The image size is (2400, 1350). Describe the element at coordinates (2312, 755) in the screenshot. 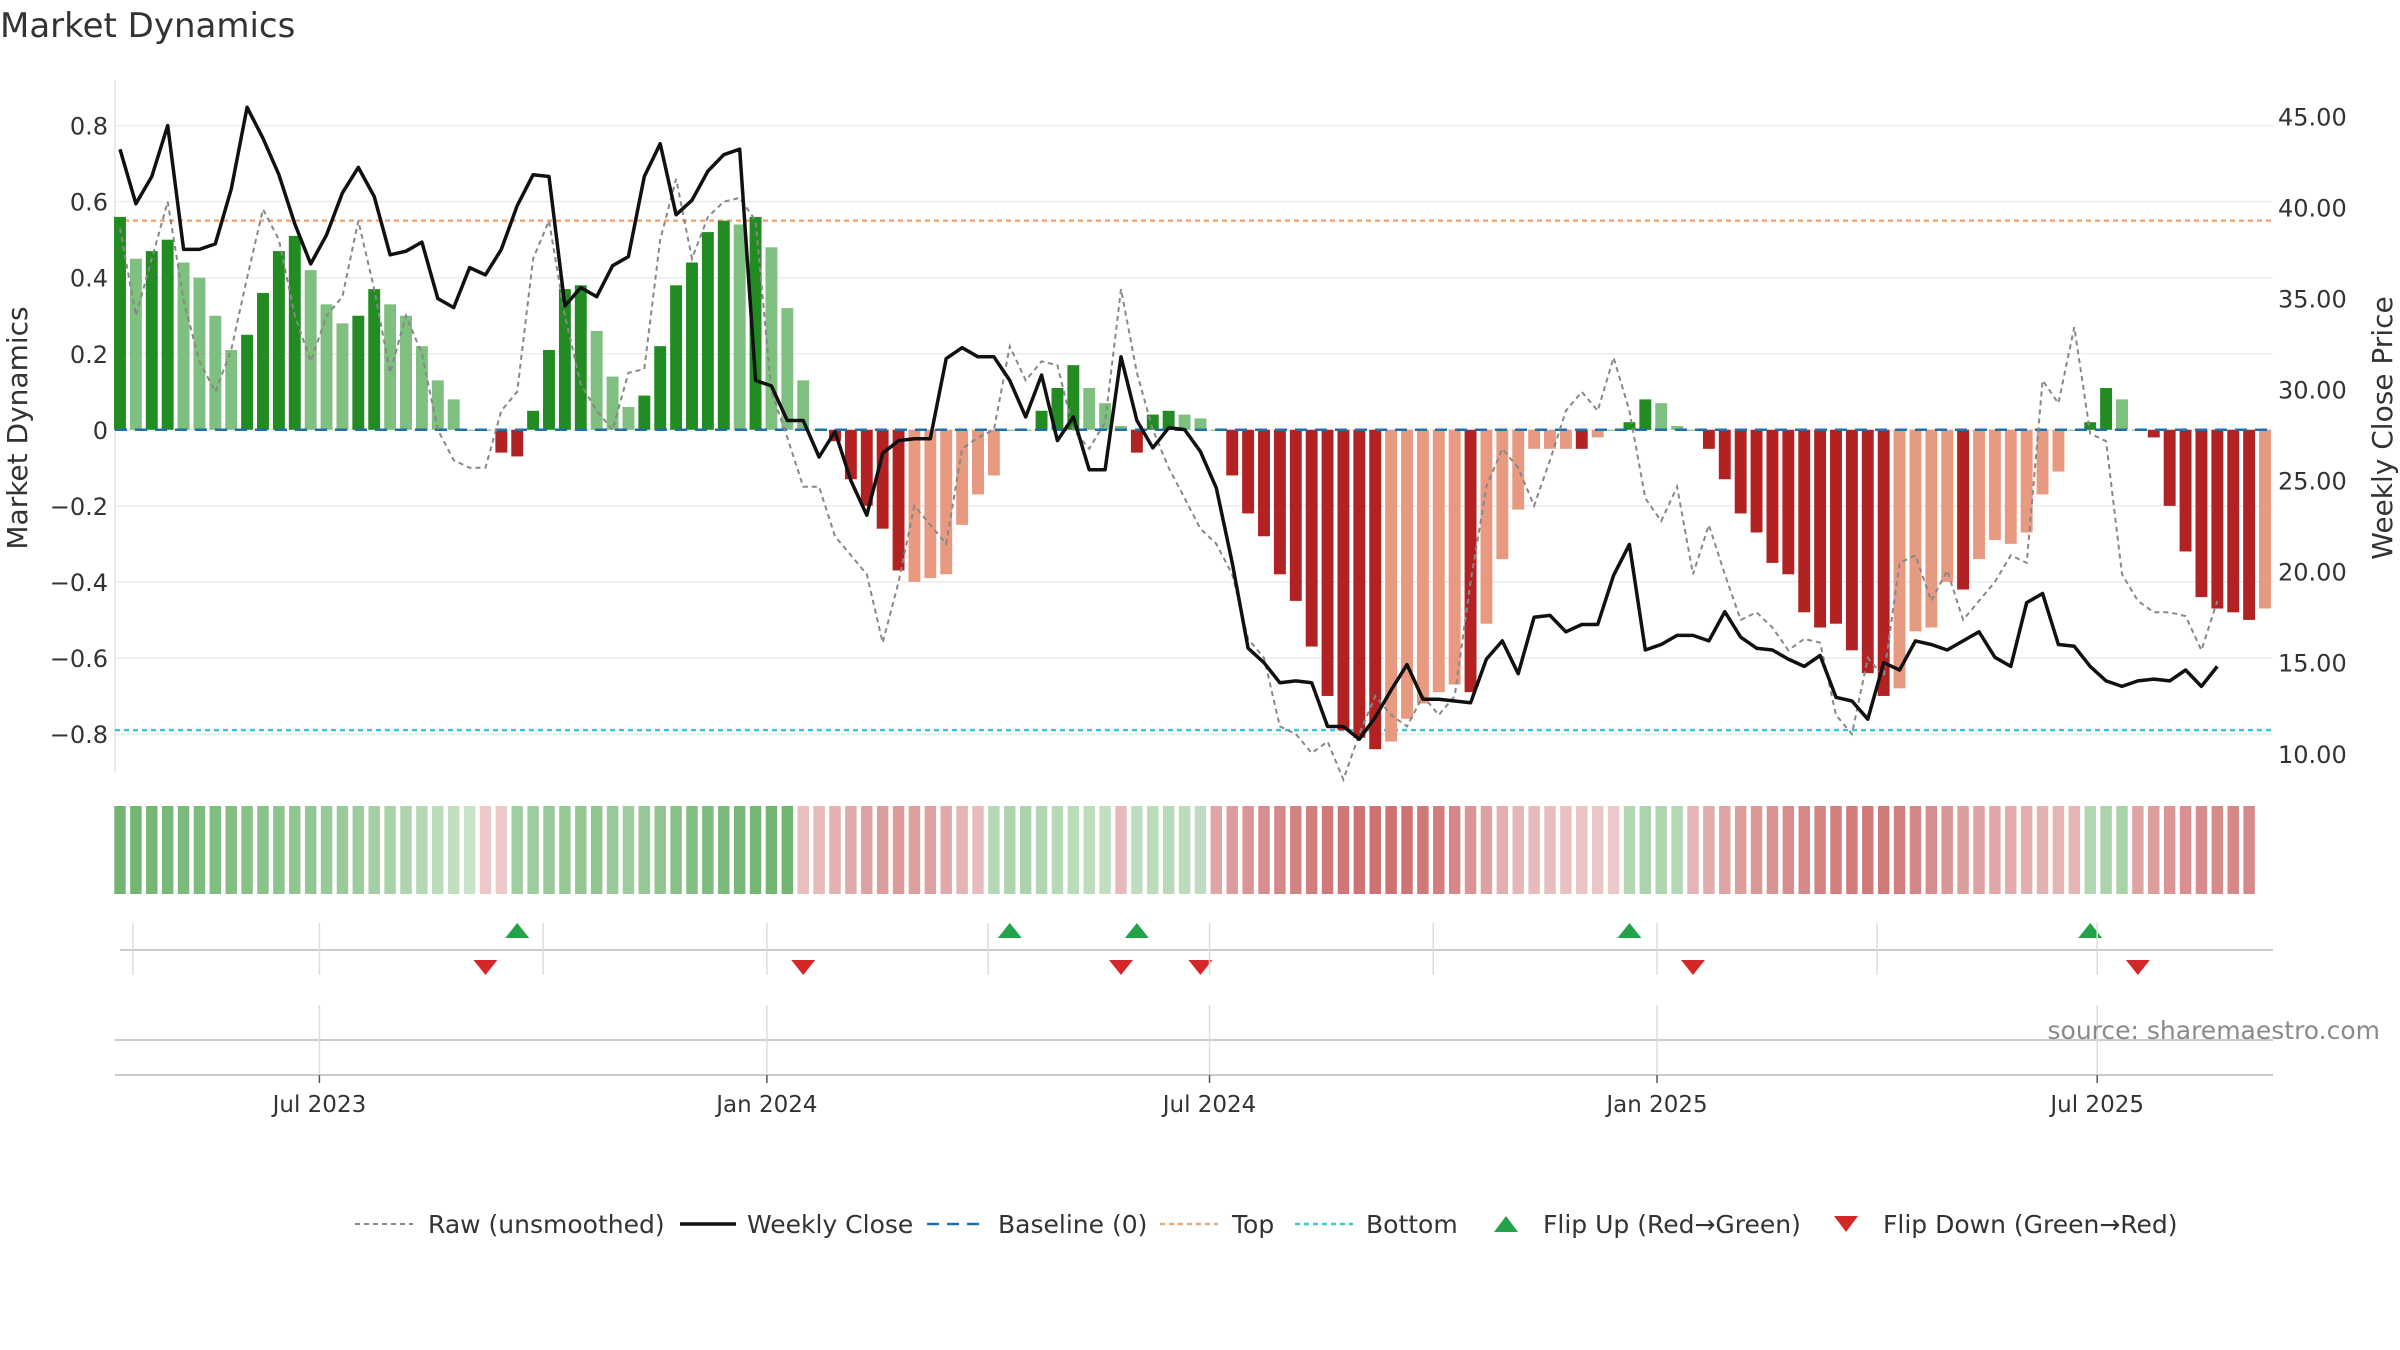

I see `y-tick-label-right: 10.00` at that location.